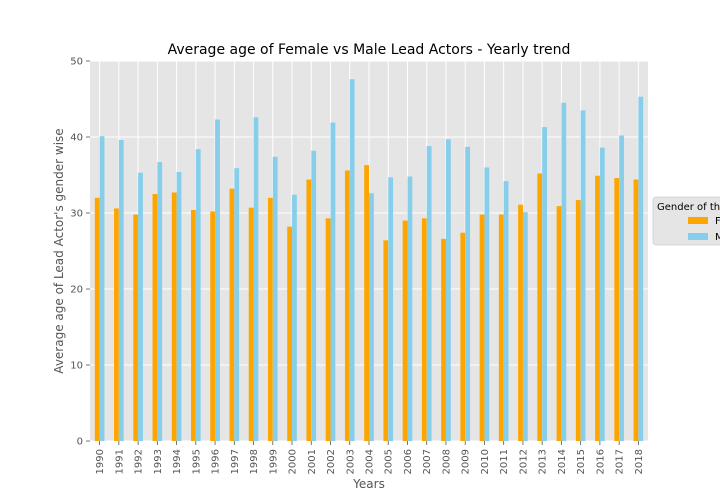  What do you see at coordinates (198, 295) in the screenshot?
I see `bar-m-1995` at bounding box center [198, 295].